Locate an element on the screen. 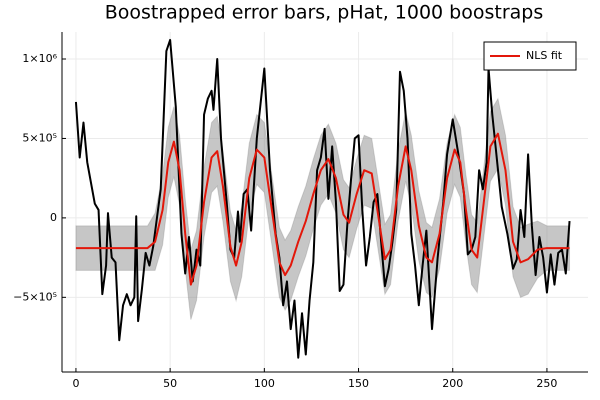  y-tick-label: 5×10⁵ is located at coordinates (39, 137).